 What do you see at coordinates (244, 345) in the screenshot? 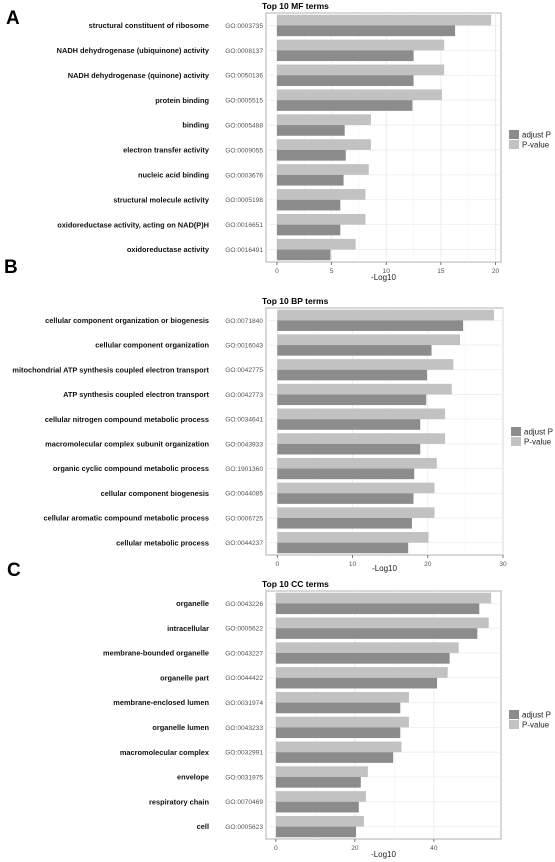
I see `go-id-label: GO:0016043` at bounding box center [244, 345].